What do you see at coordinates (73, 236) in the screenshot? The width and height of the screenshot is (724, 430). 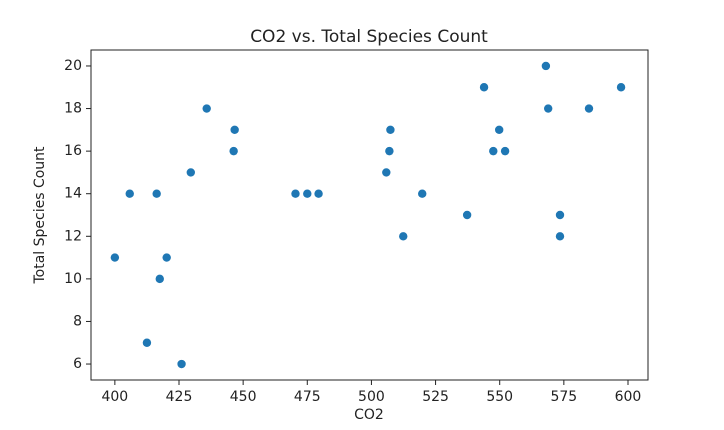 I see `y-tick-label: 12` at bounding box center [73, 236].